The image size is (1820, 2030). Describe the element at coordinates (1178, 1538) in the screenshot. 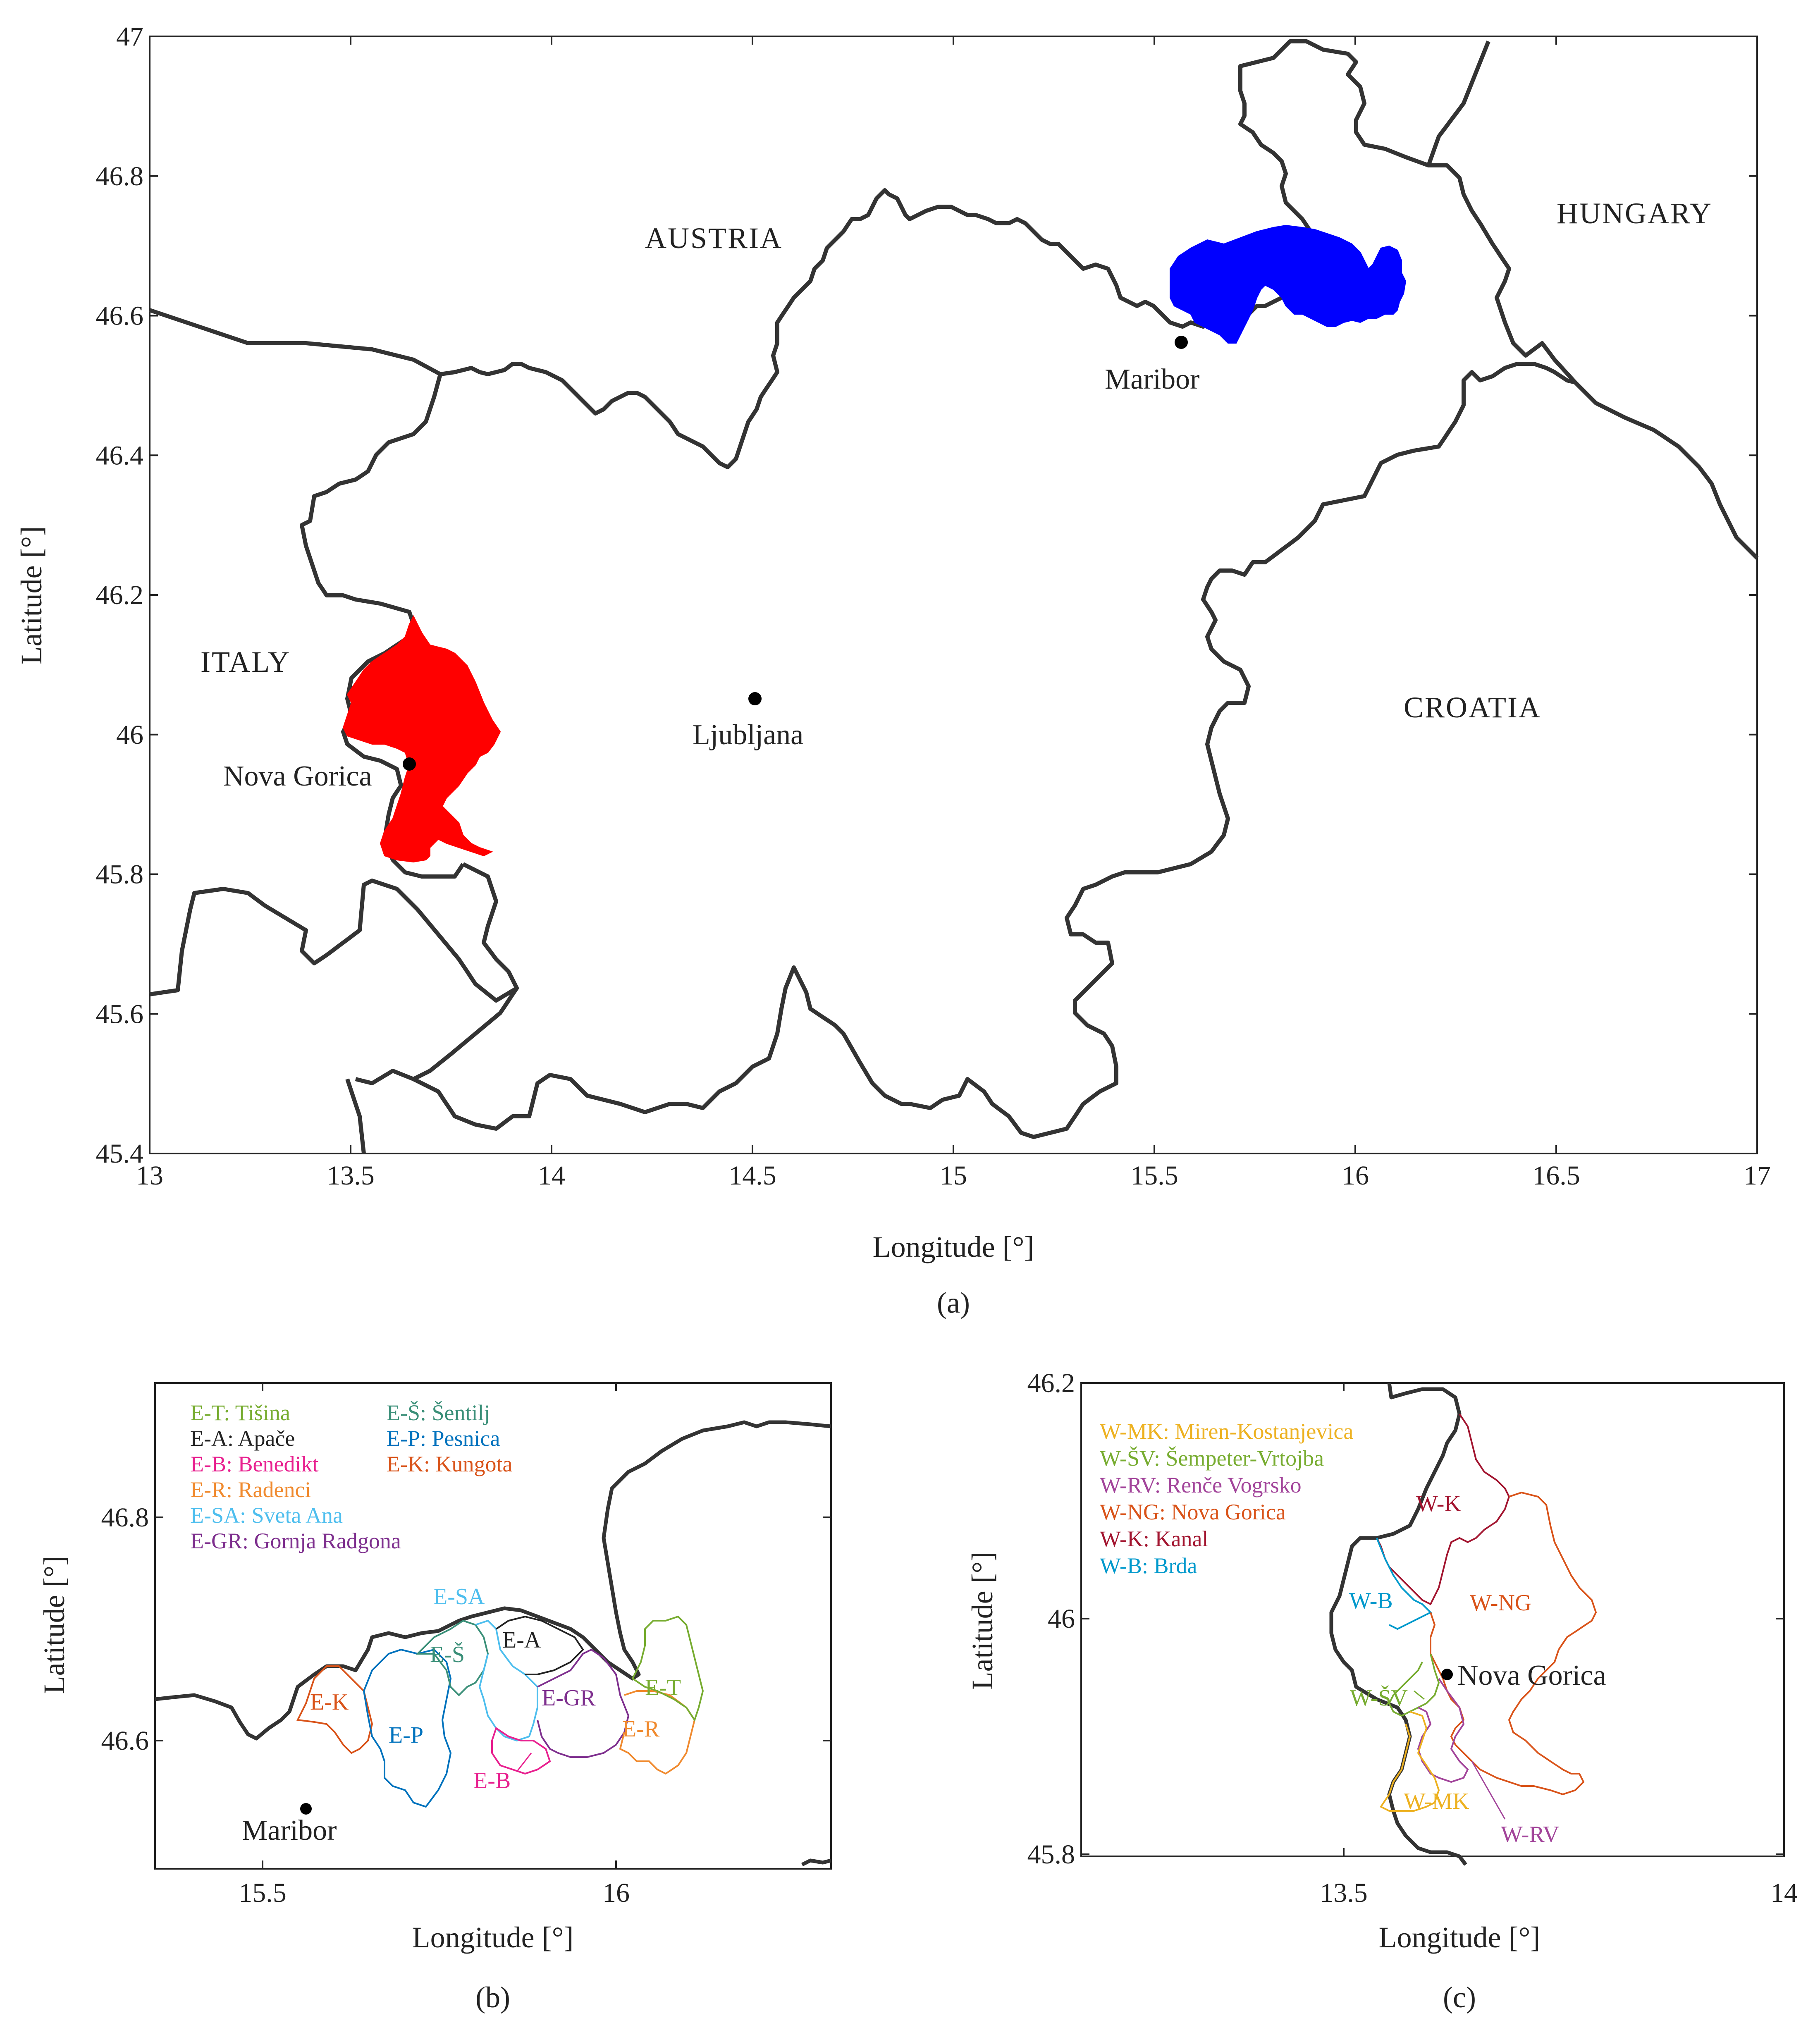

I see `legend-name: Kanal` at that location.